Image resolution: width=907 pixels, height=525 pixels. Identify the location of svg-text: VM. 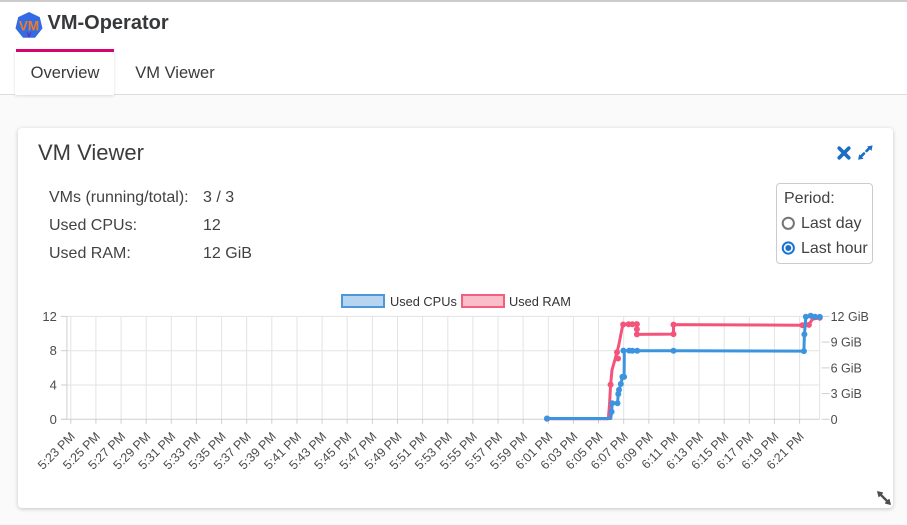
(29, 26).